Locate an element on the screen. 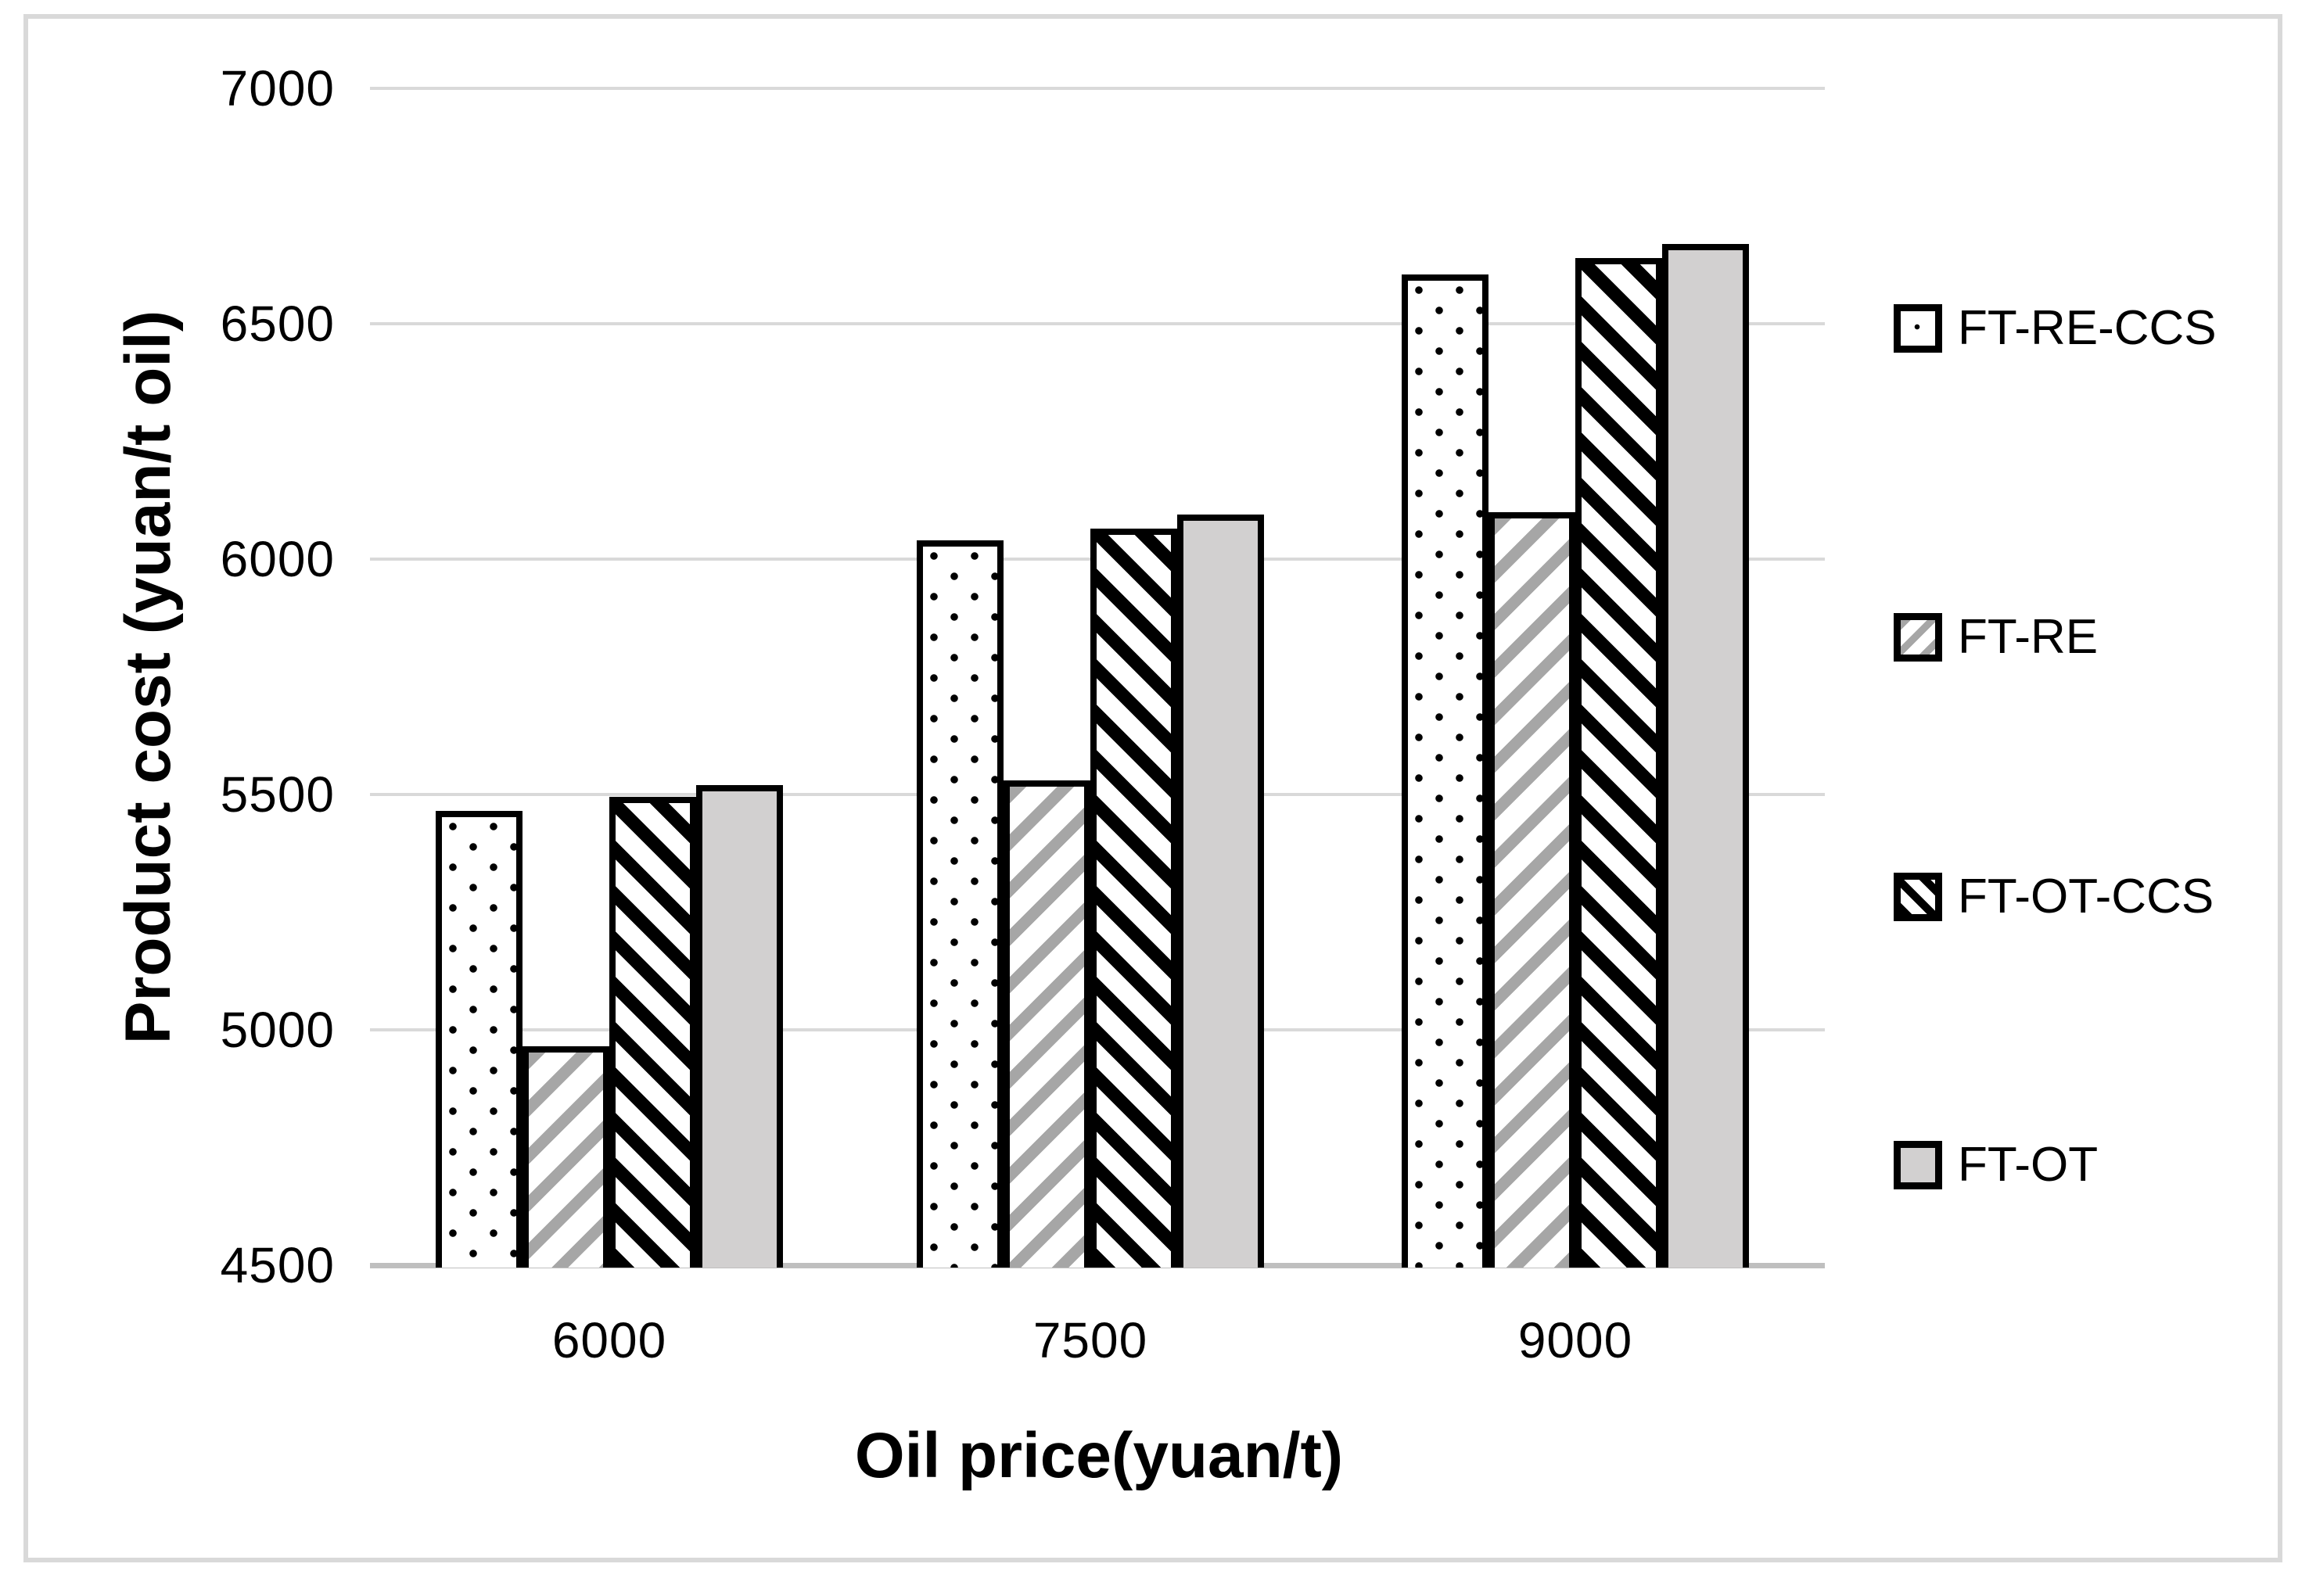 This screenshot has width=2309, height=1596. legend-swatch-FT-RE is located at coordinates (1918, 637).